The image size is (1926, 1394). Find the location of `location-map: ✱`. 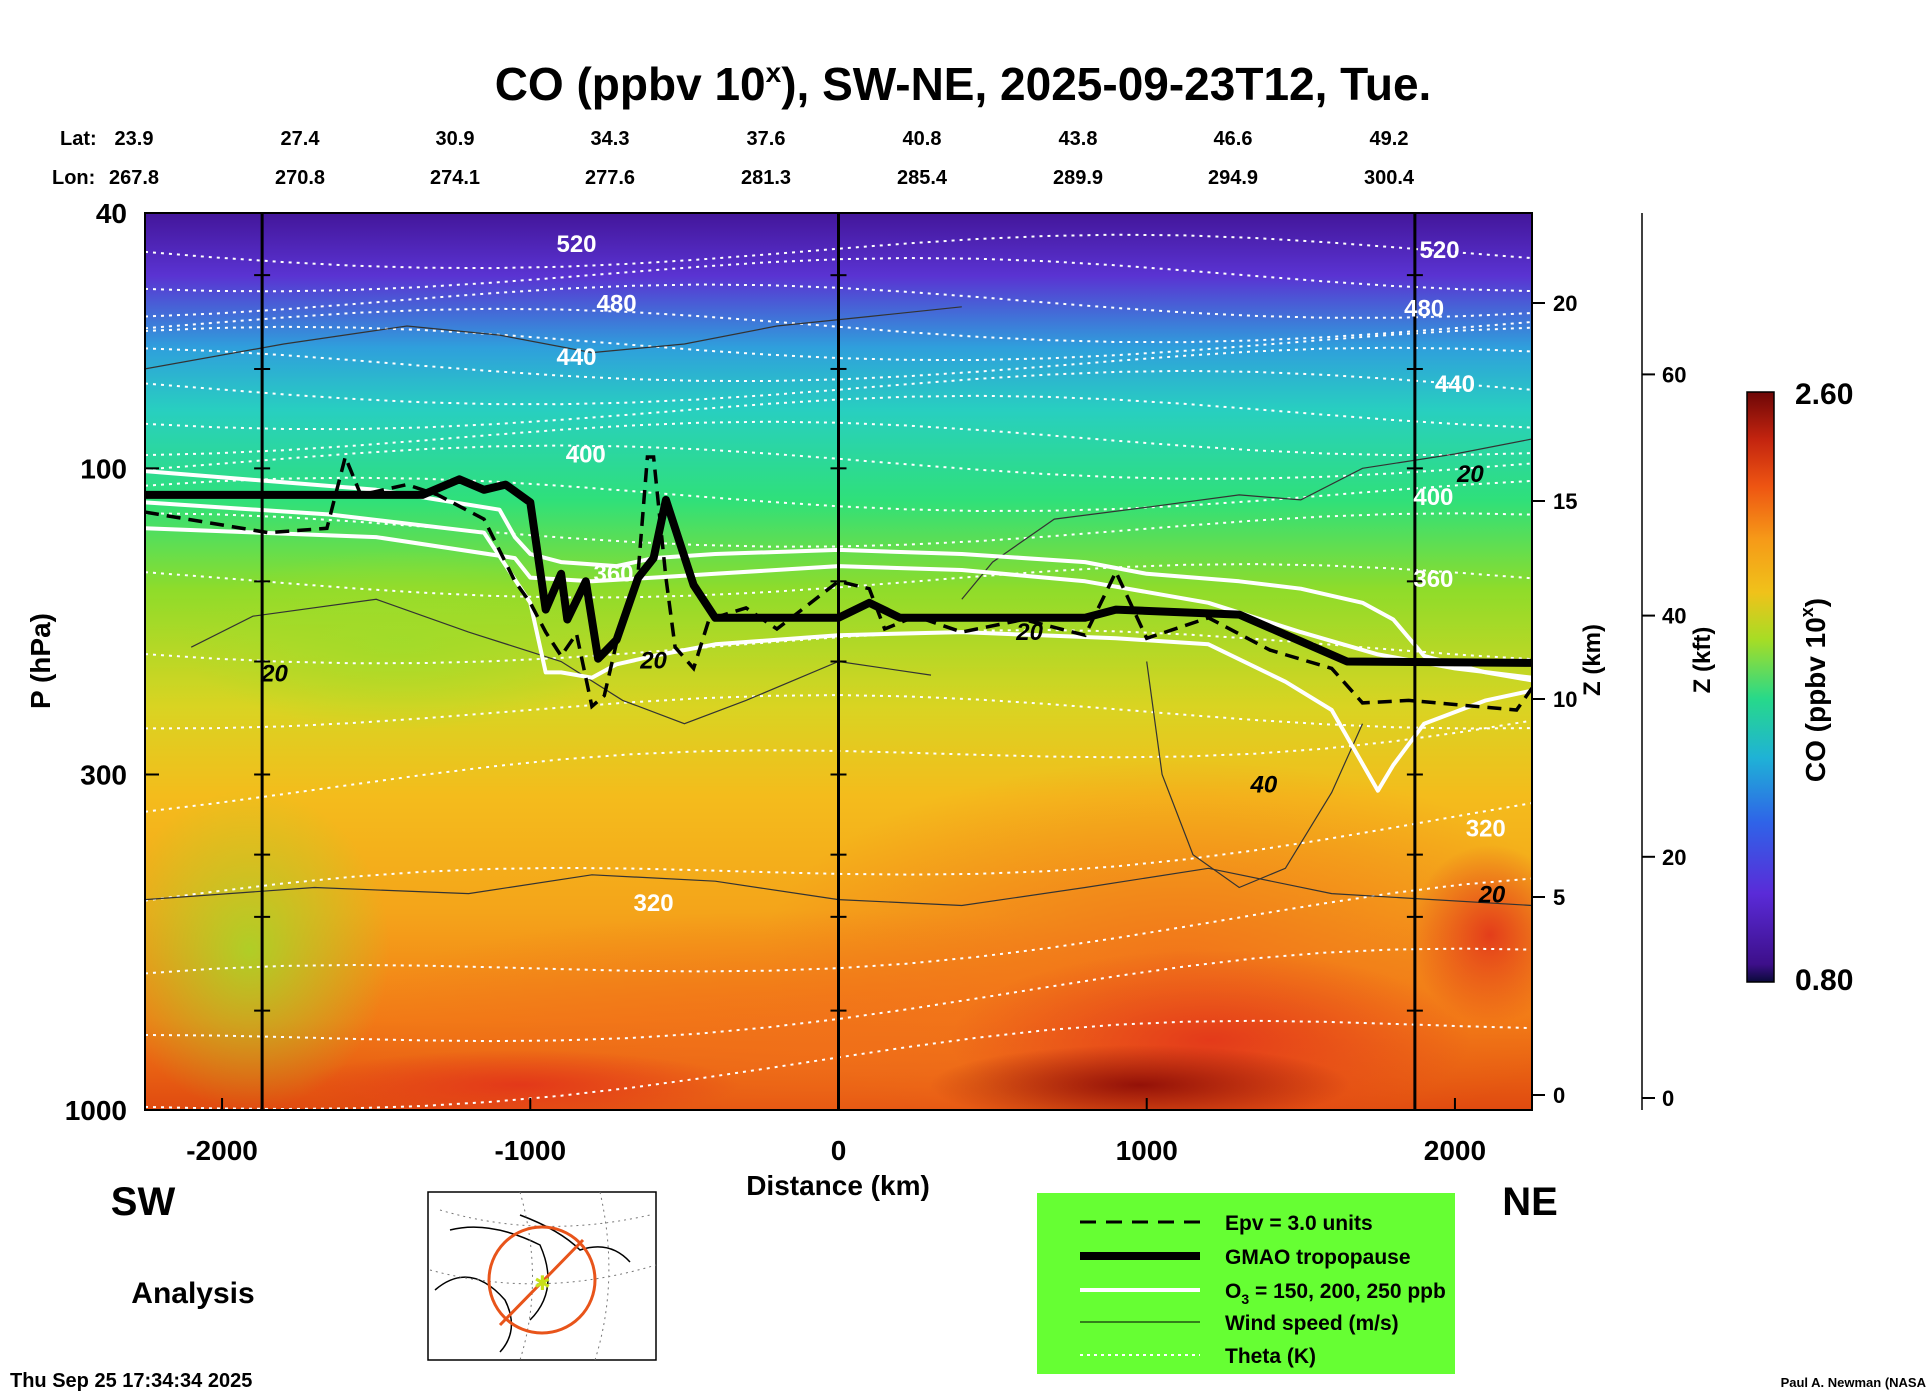

location-map: ✱ is located at coordinates (542, 1276).